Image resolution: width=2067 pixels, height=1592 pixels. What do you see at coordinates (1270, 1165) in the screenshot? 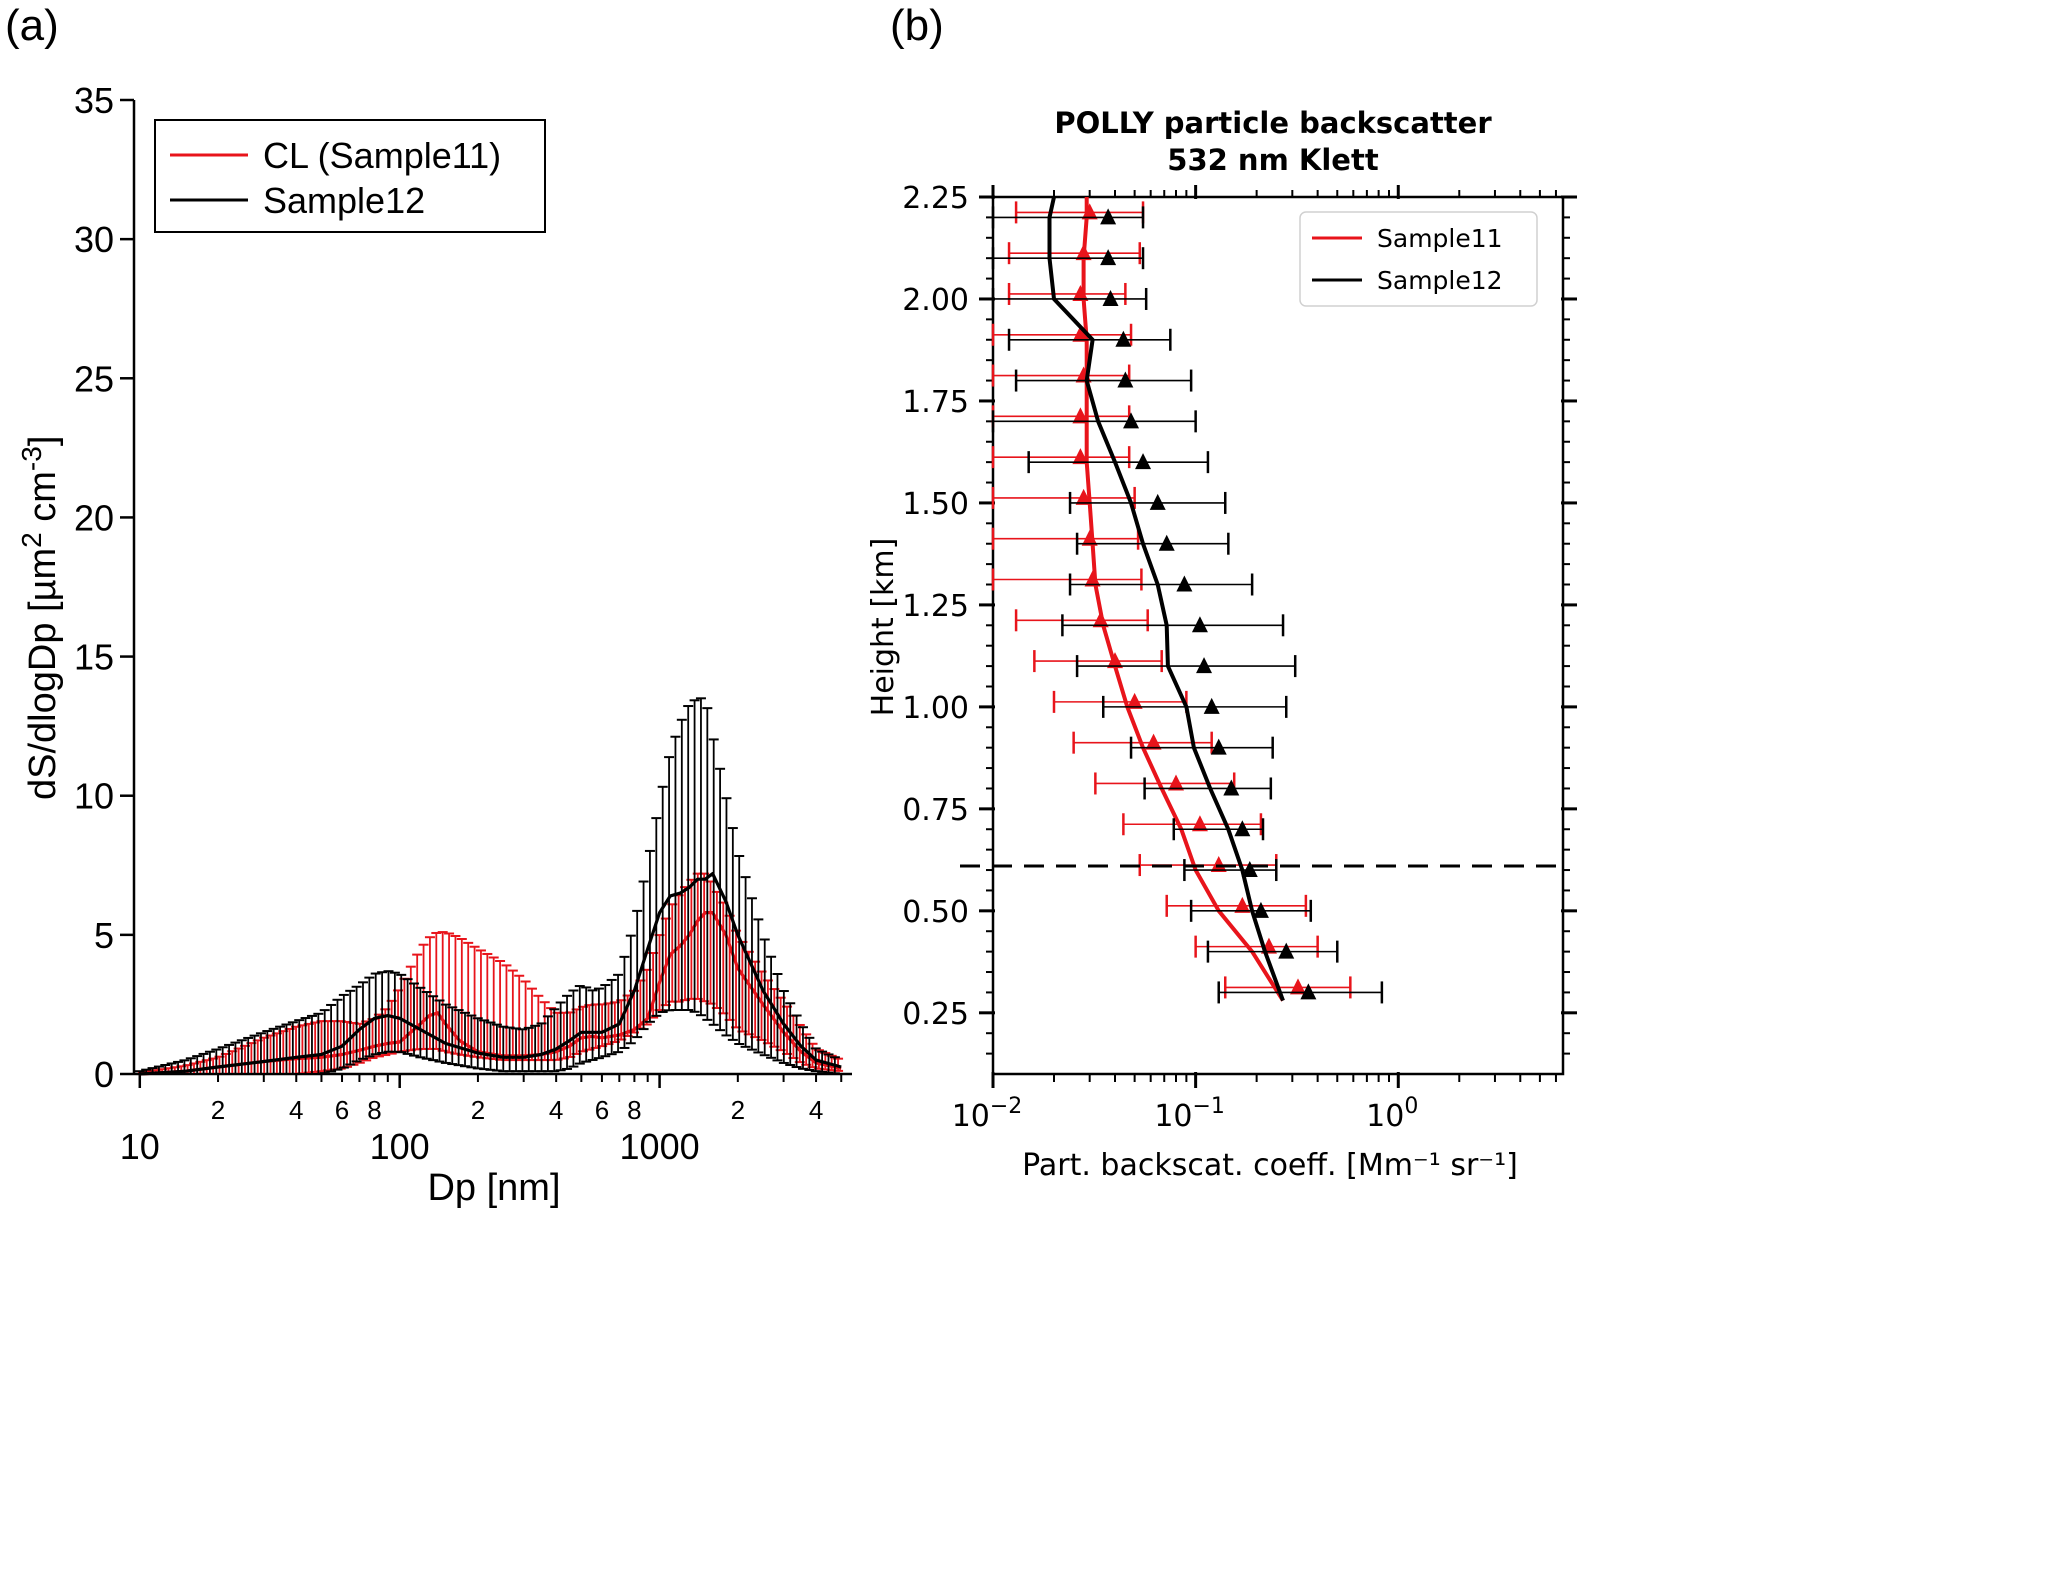
I see `b-x-axis-label: Part. backscat. coeff. [Mm⁻¹ sr⁻¹]` at bounding box center [1270, 1165].